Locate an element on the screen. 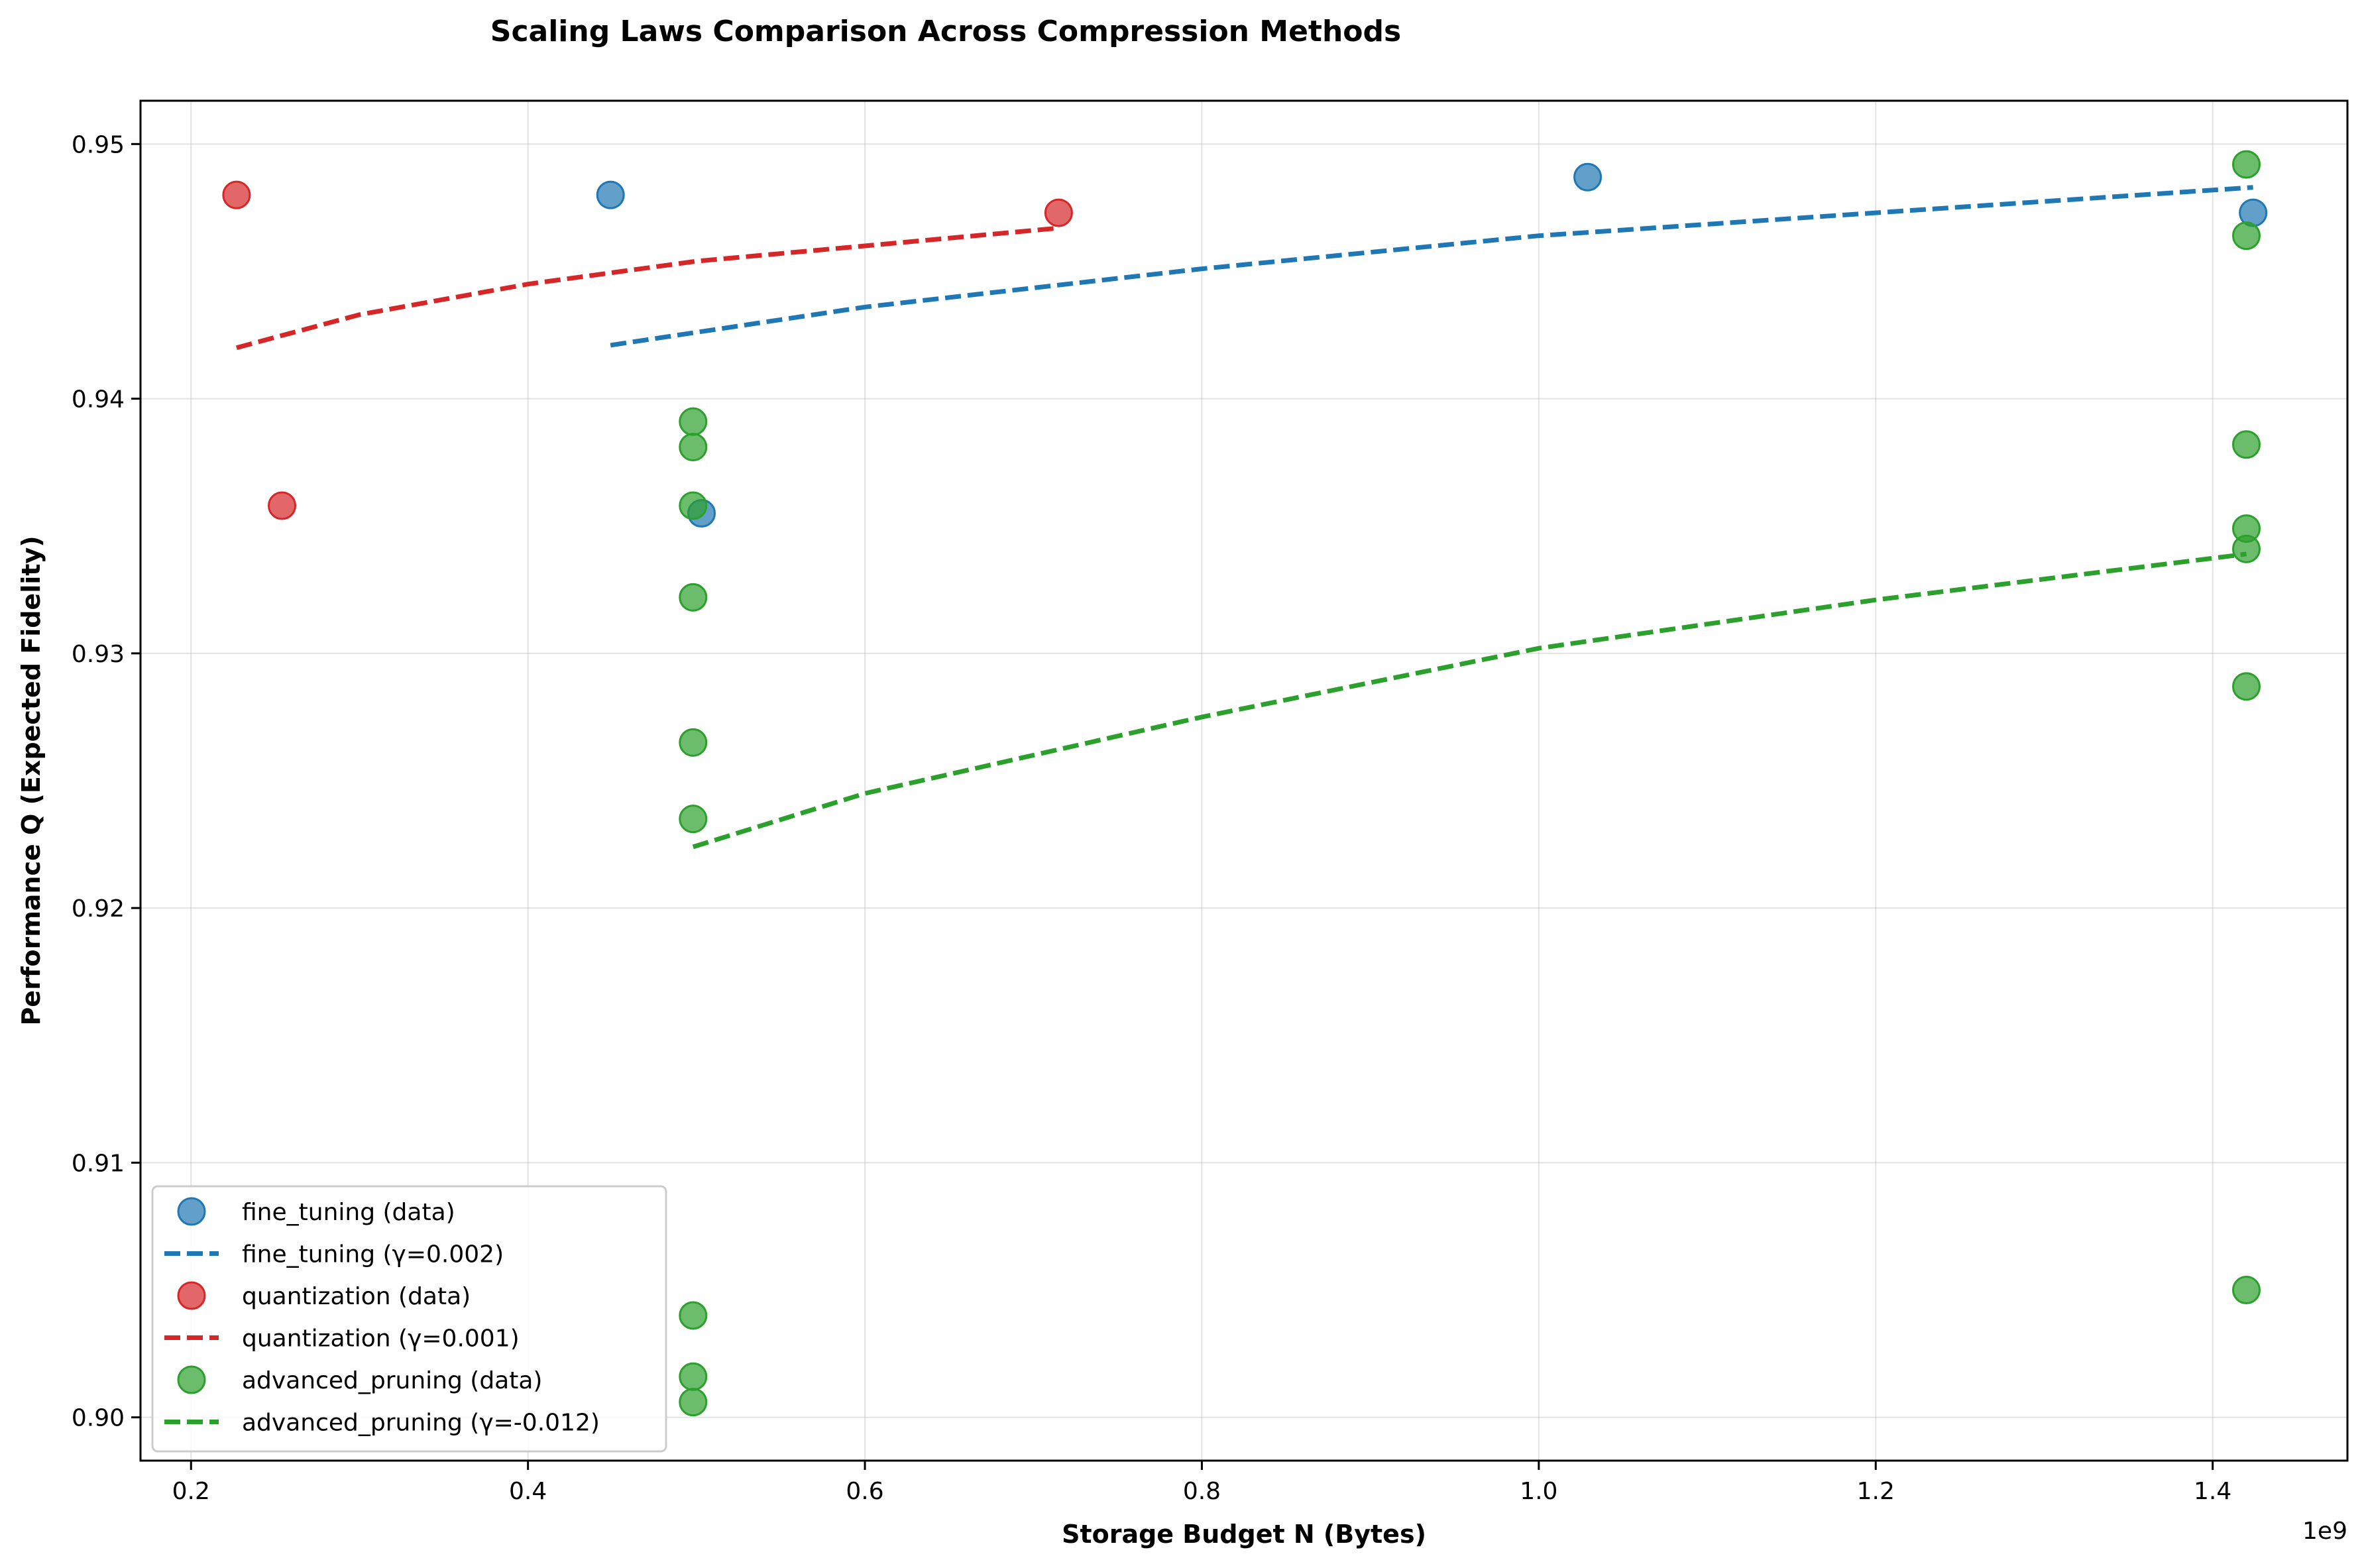 Image resolution: width=2366 pixels, height=1568 pixels. x-tick-label: 1.2 is located at coordinates (1876, 1491).